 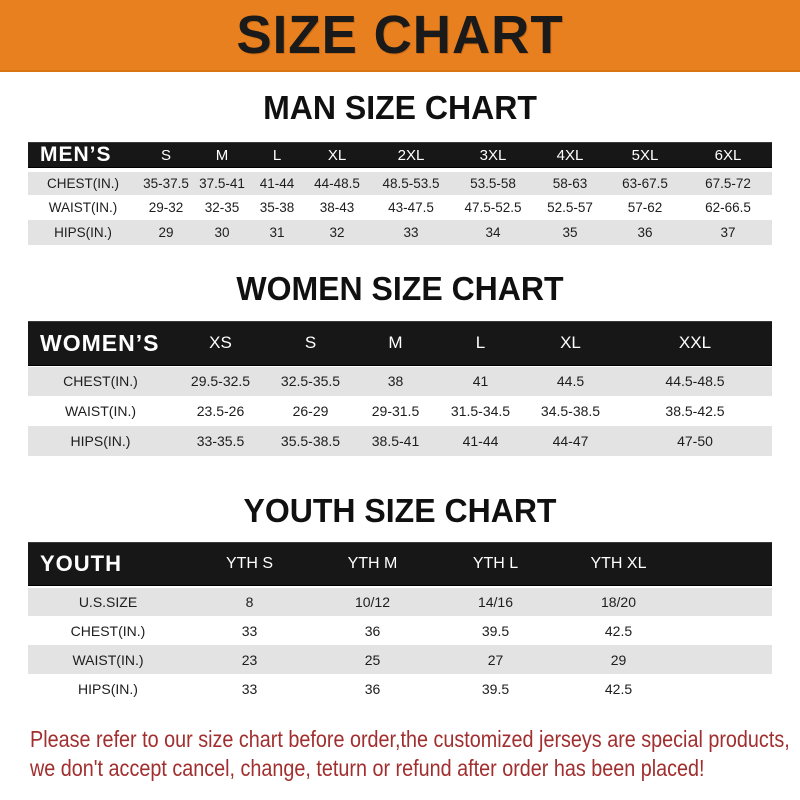 What do you see at coordinates (493, 183) in the screenshot?
I see `cell-value: 53.5-58` at bounding box center [493, 183].